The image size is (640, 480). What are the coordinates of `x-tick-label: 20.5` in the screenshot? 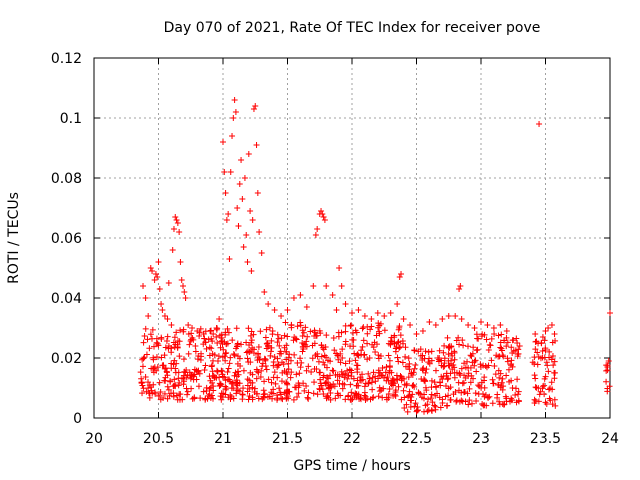 It's located at (158, 439).